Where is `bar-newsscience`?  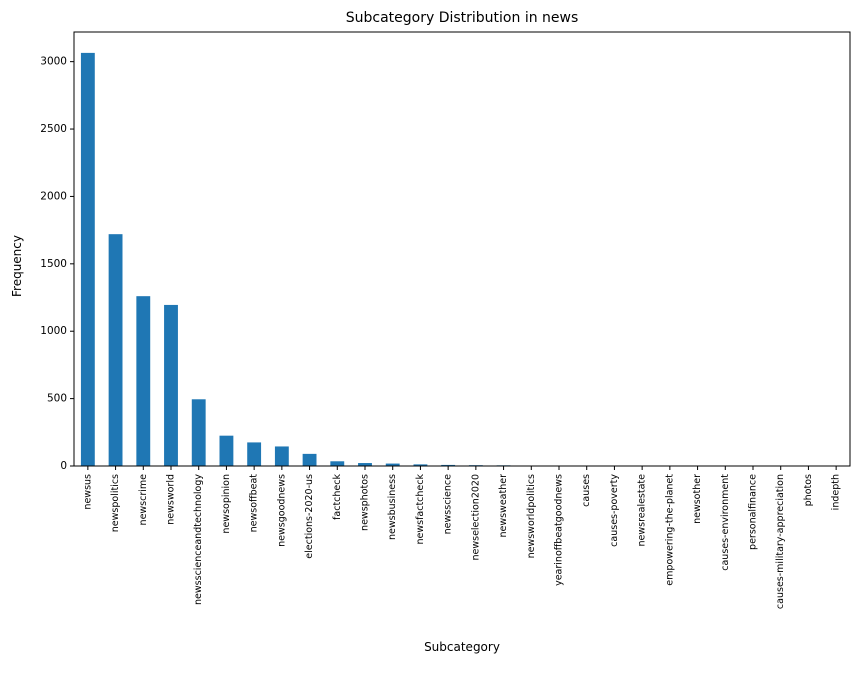
bar-newsscience is located at coordinates (448, 465).